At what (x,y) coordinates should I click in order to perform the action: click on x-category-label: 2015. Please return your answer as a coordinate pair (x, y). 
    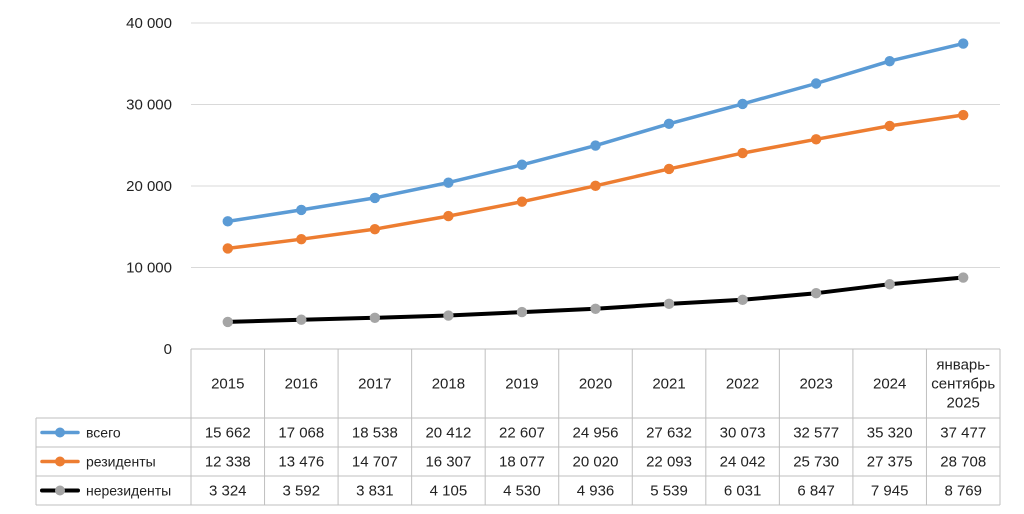
    Looking at the image, I should click on (227, 384).